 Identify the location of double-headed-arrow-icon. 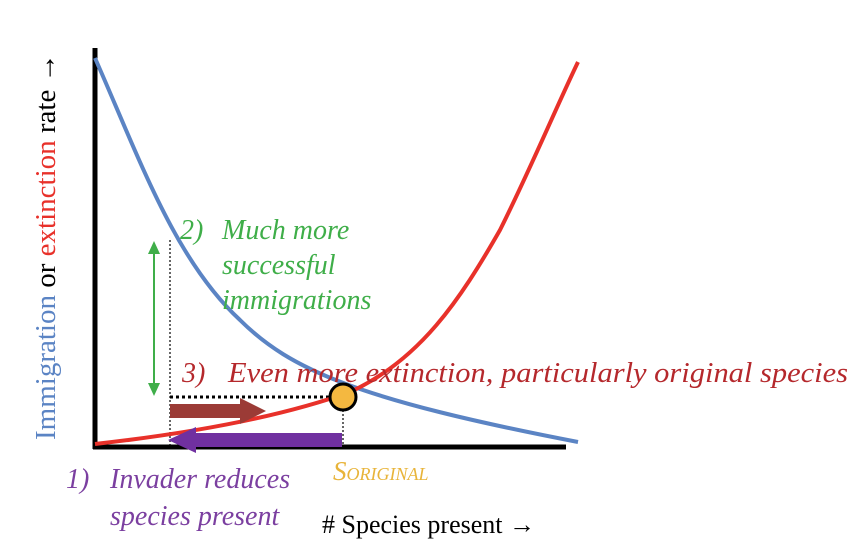
(154, 318).